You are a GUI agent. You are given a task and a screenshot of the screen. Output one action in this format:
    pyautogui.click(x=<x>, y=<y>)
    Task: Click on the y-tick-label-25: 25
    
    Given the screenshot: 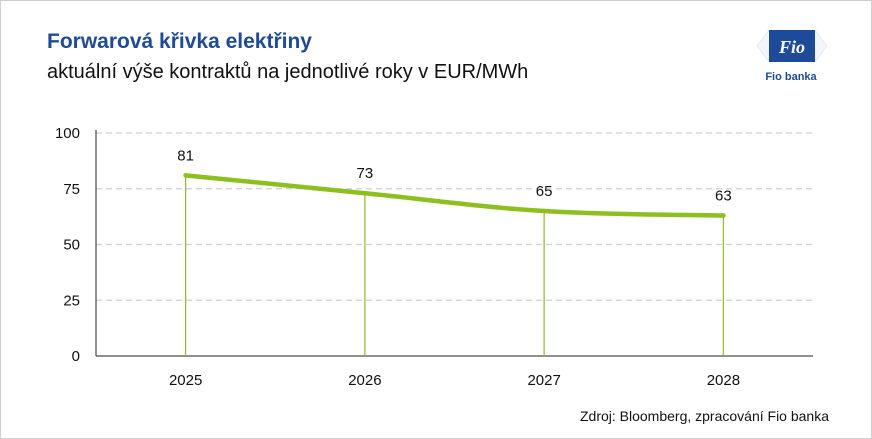 What is the action you would take?
    pyautogui.click(x=71, y=300)
    